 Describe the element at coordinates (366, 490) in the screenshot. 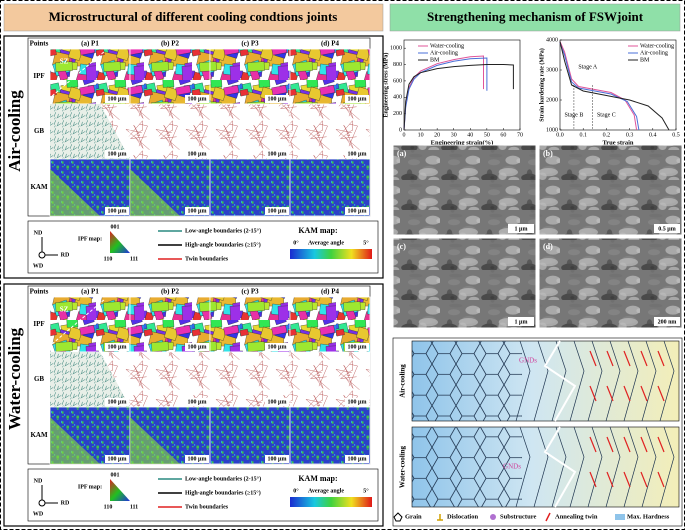

I see `kam-max: 5°` at that location.